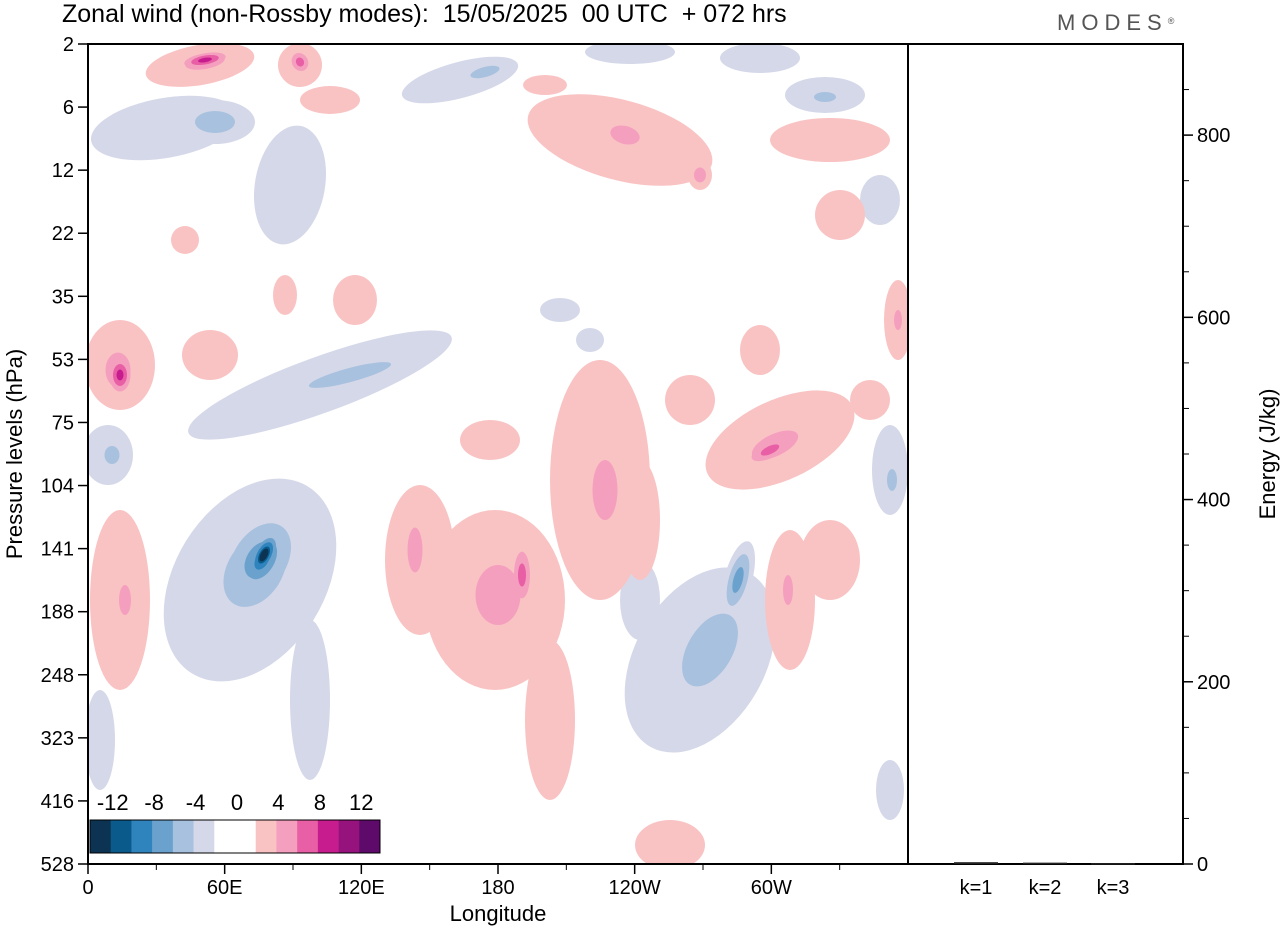  What do you see at coordinates (57, 802) in the screenshot?
I see `y-tick-label: 416` at bounding box center [57, 802].